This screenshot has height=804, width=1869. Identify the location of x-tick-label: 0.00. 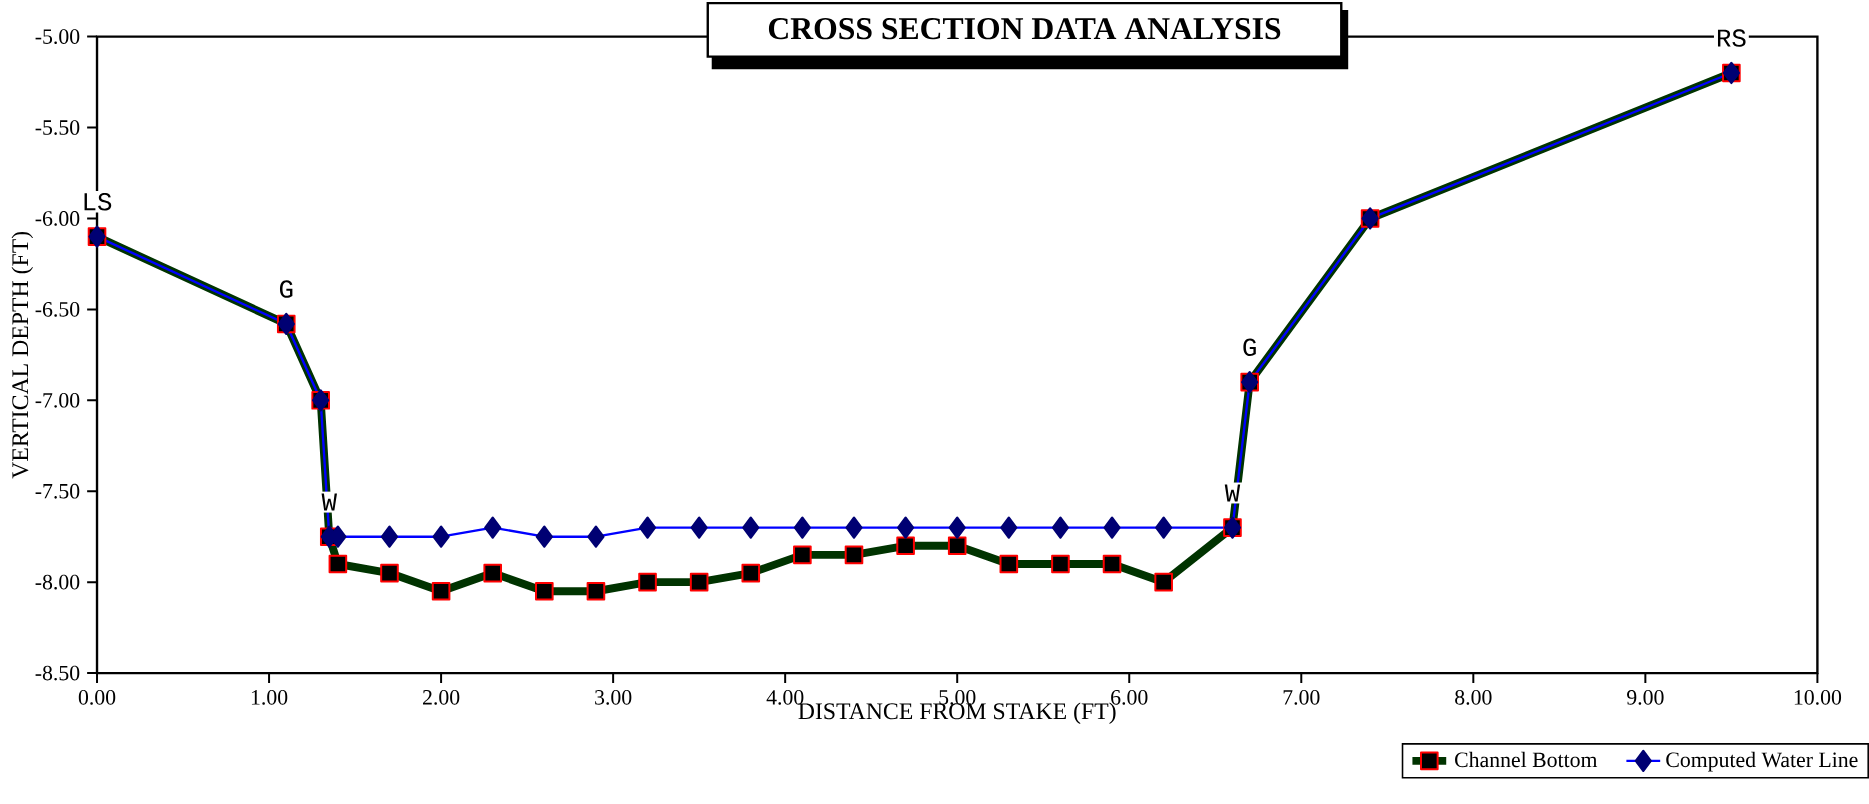
(97, 697).